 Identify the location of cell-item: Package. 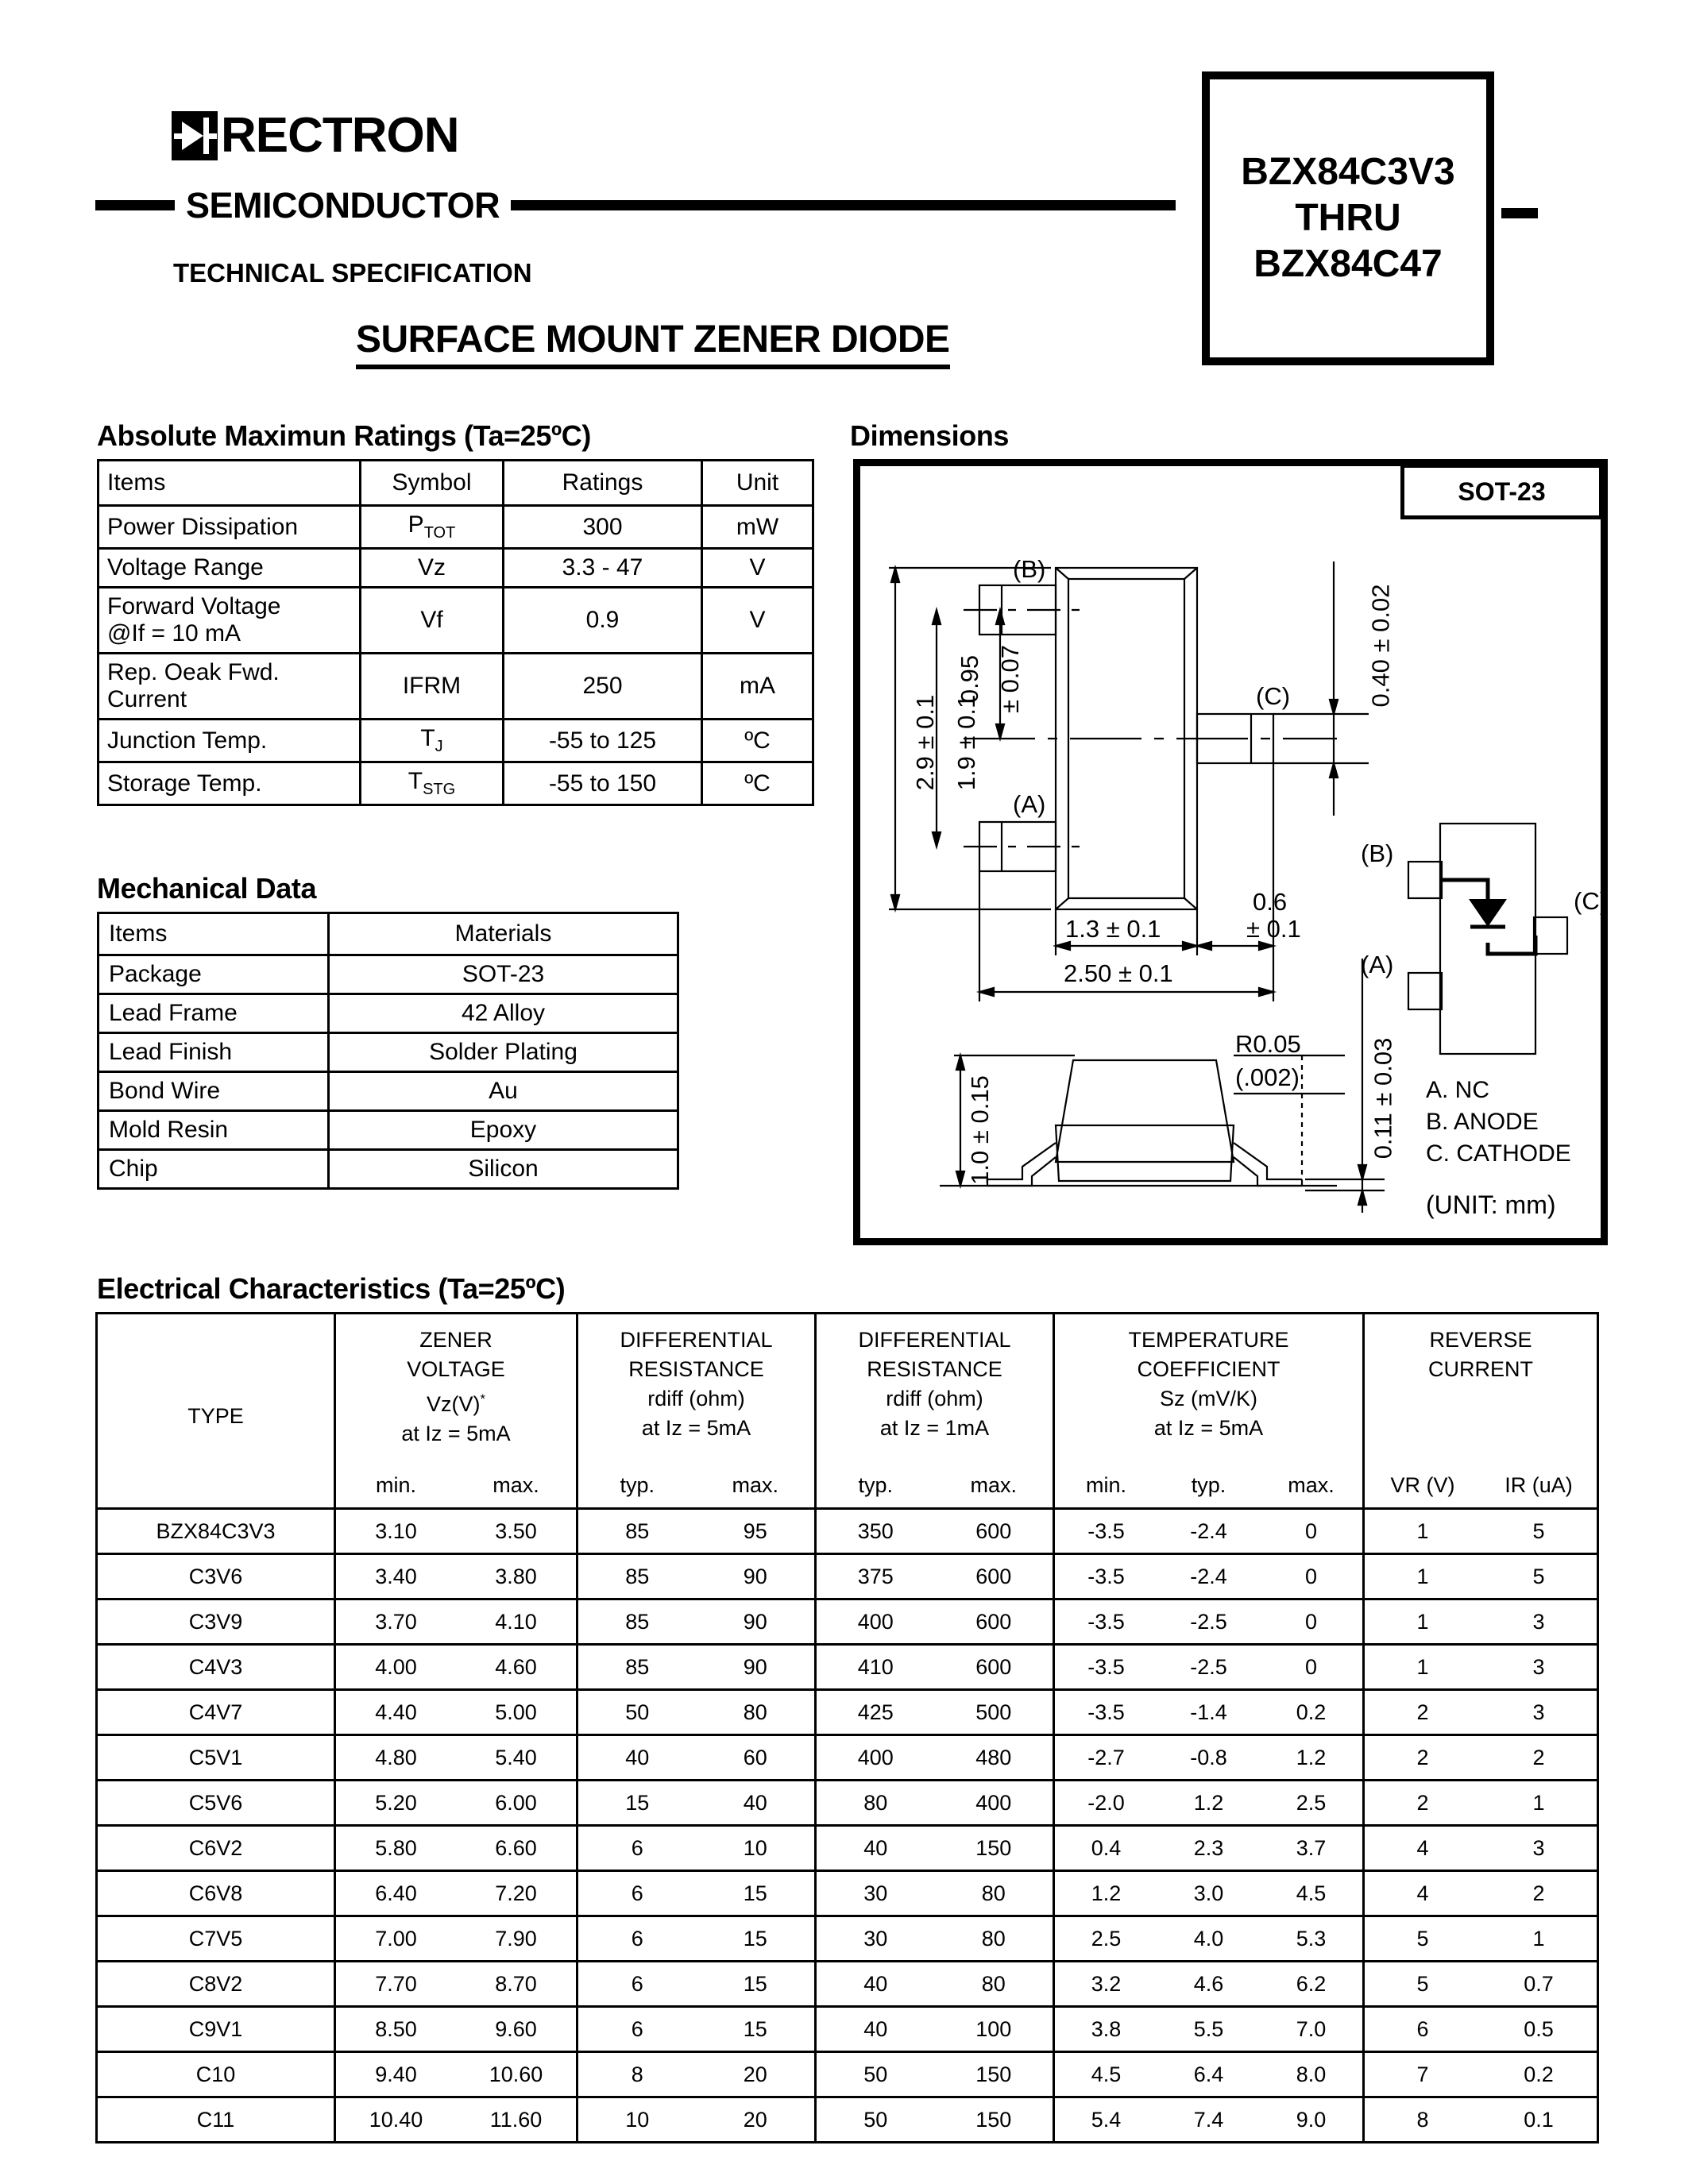
(213, 974).